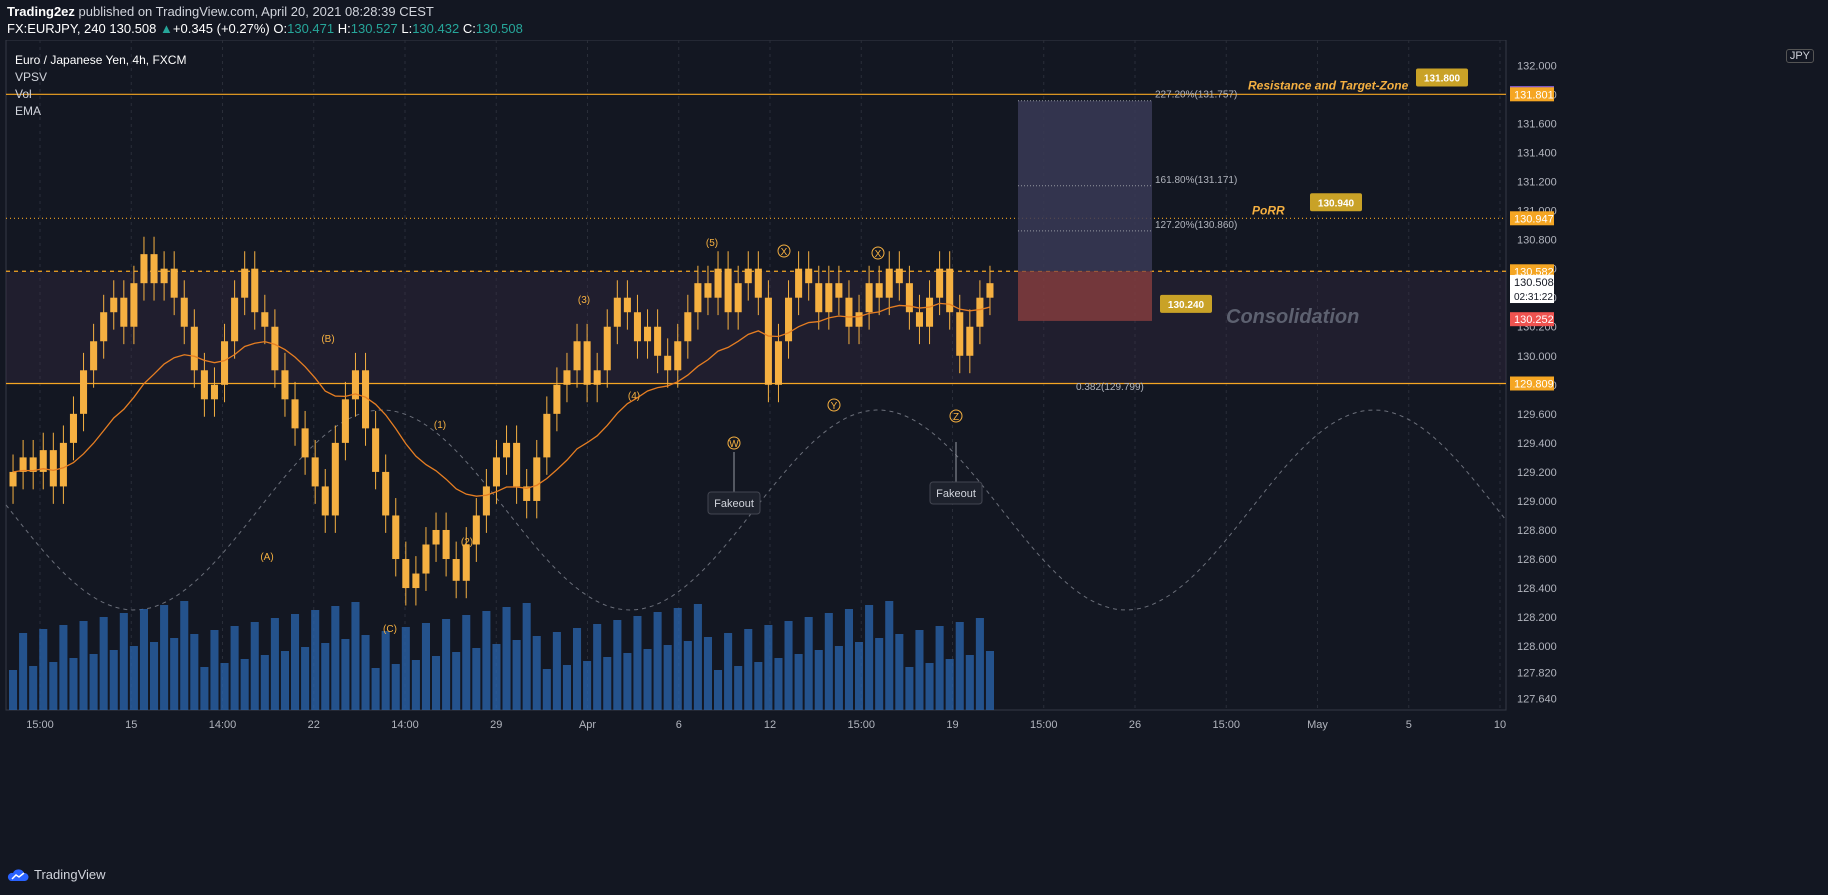 The height and width of the screenshot is (895, 1828). I want to click on wave-label: (2), so click(467, 542).